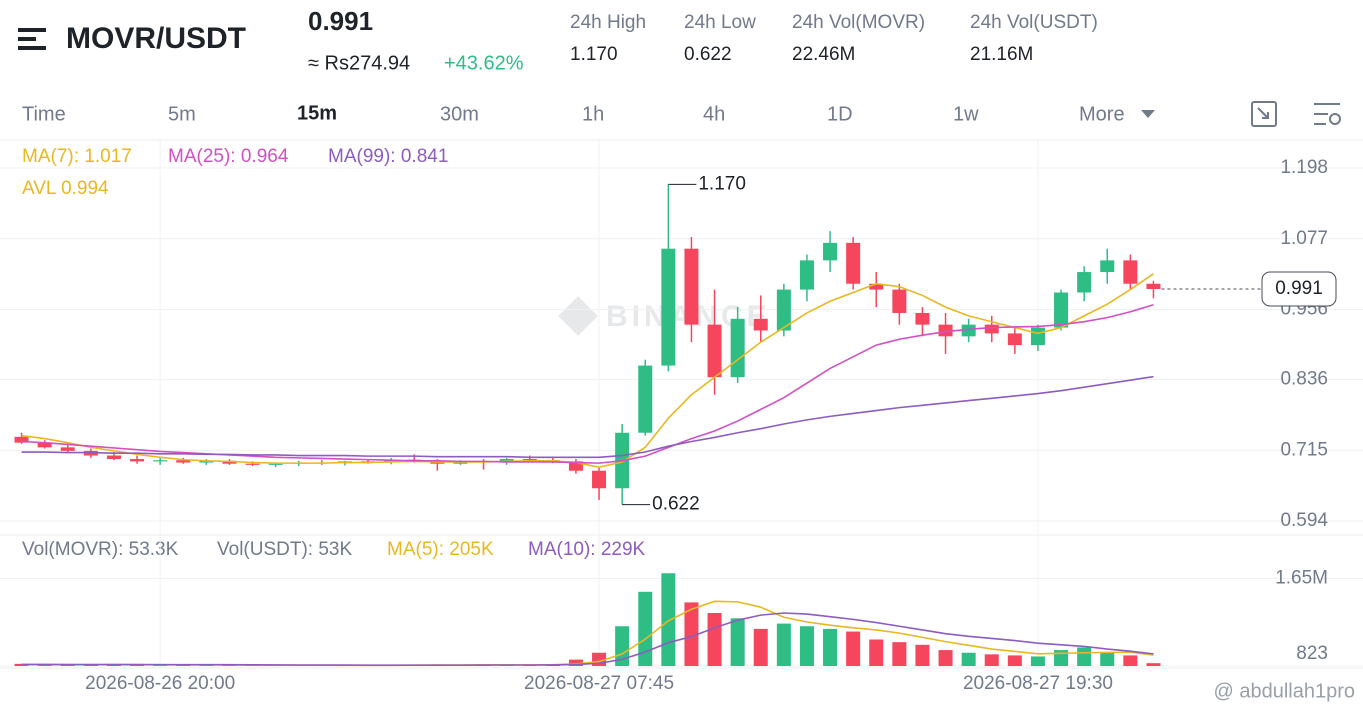 The height and width of the screenshot is (718, 1363). What do you see at coordinates (1148, 114) in the screenshot?
I see `dropdown-arrow` at bounding box center [1148, 114].